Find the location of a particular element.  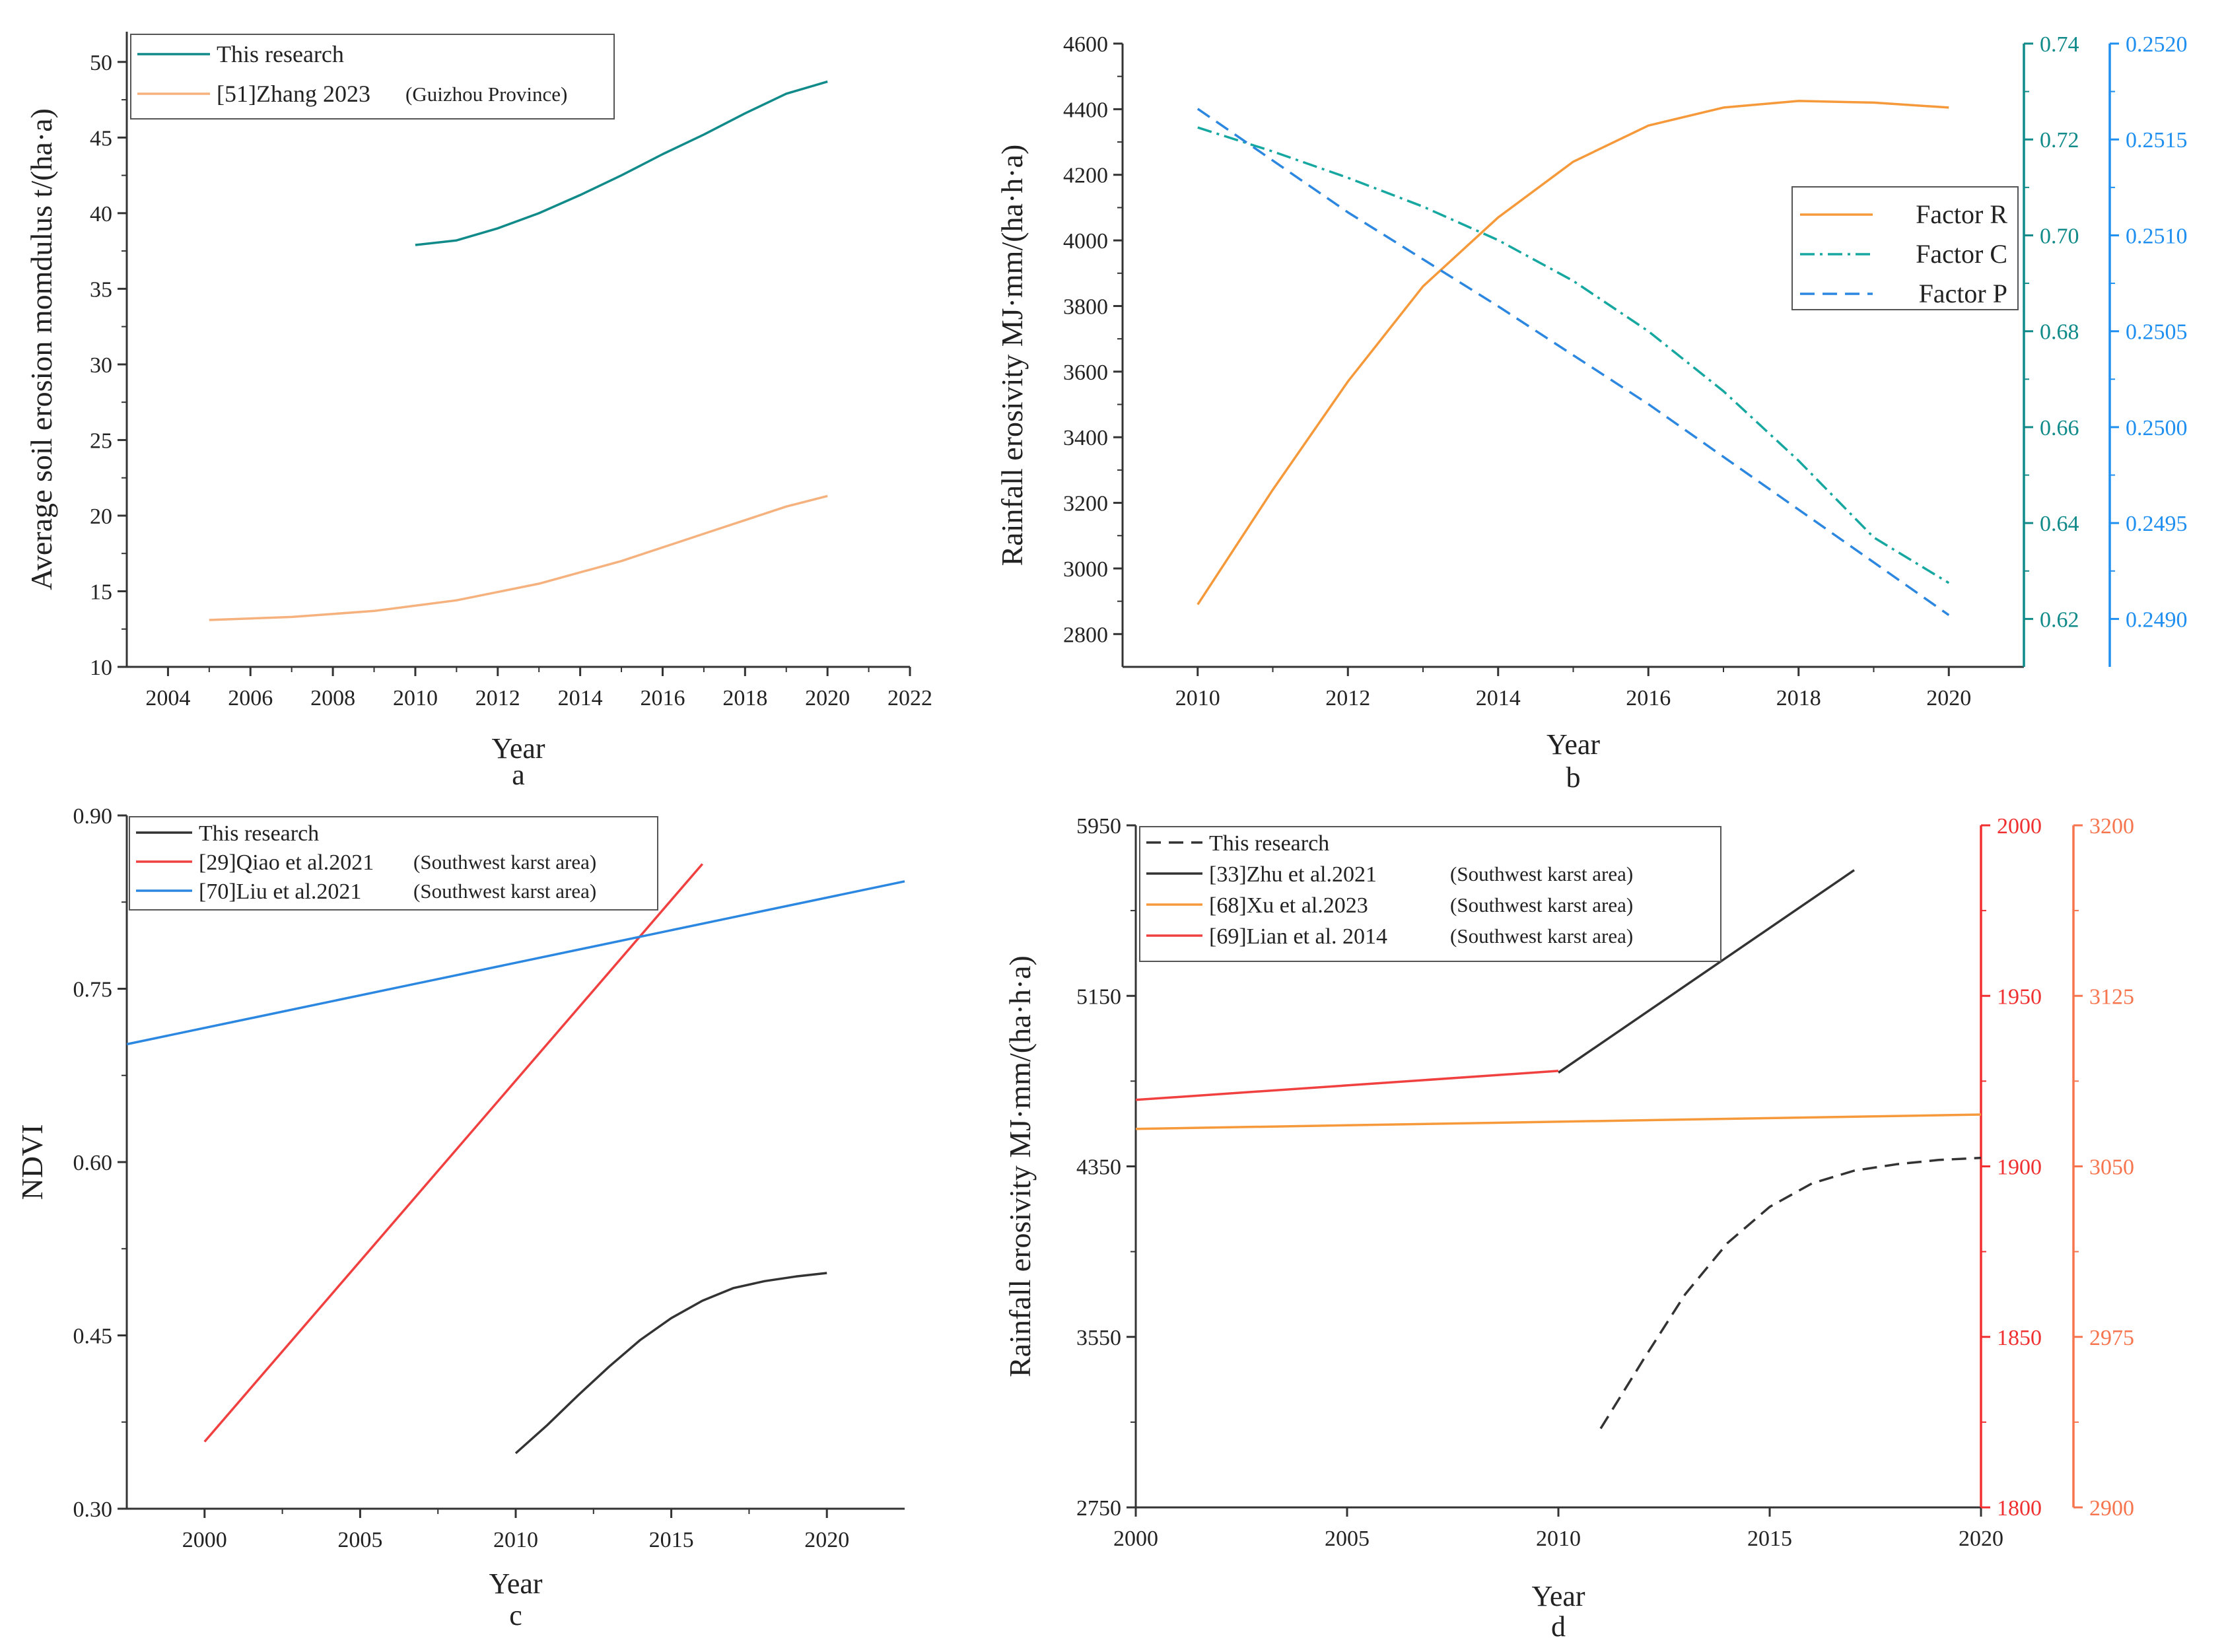

legend-label: [29]Qiao et al.2021 is located at coordinates (286, 862).